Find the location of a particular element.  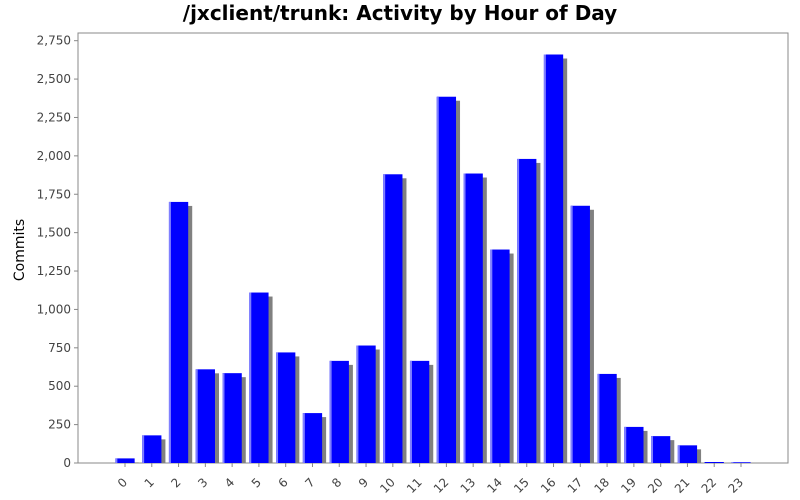

x-axis-ticks: 0 1 2 3 4 5 6 7 8 9 10 11 12 13 14 15 16 17 18 19 20 21 22 23 is located at coordinates (430, 479).